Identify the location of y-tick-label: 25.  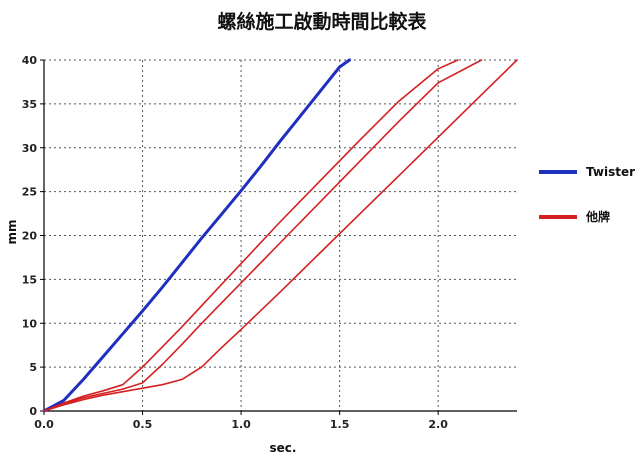
(29, 192).